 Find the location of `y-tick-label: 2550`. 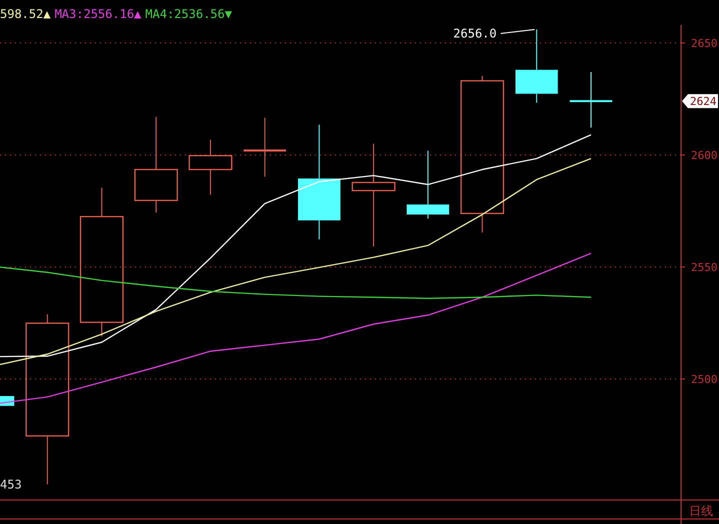

y-tick-label: 2550 is located at coordinates (704, 267).